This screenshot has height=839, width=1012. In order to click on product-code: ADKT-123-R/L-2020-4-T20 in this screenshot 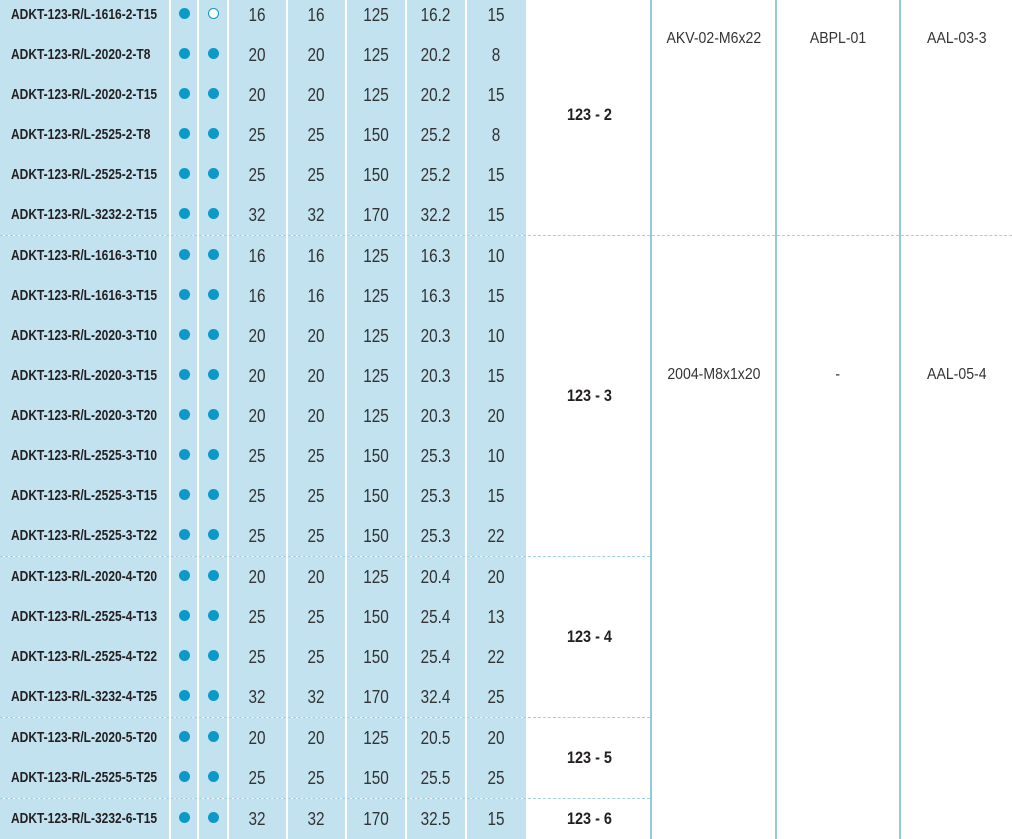, I will do `click(84, 576)`.